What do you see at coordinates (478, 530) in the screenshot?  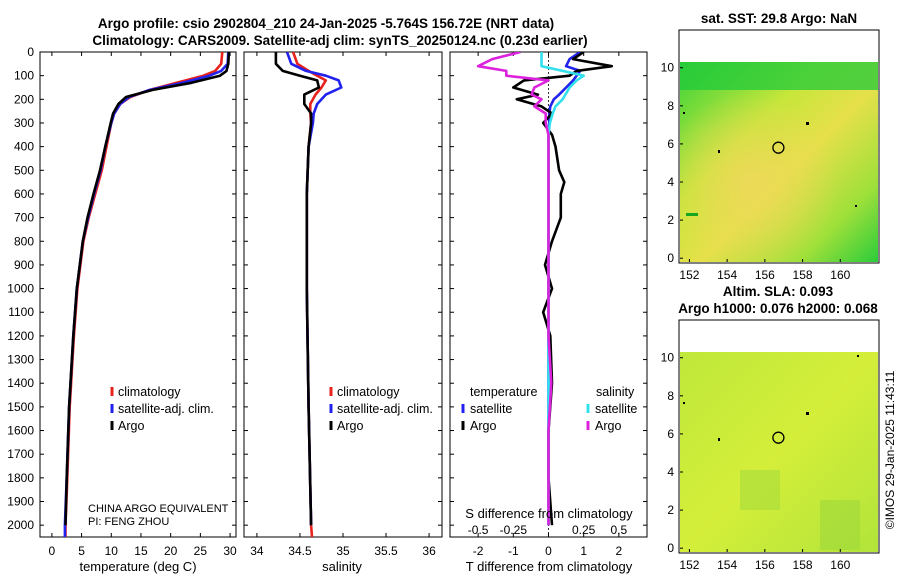 I see `s-tick-label: -0.5` at bounding box center [478, 530].